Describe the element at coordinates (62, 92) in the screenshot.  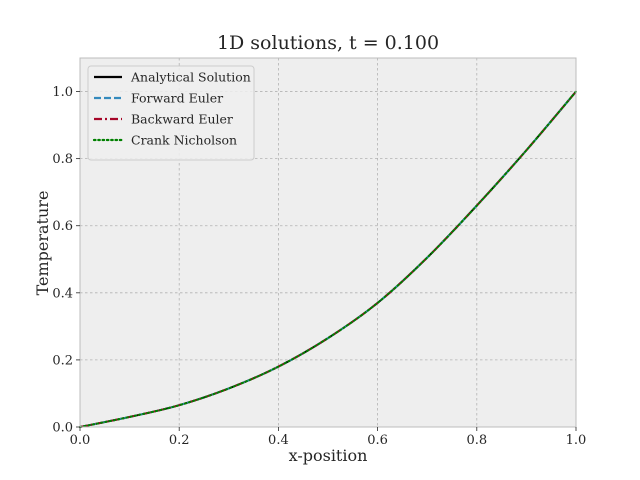
I see `y-tick-label: 1.0` at that location.